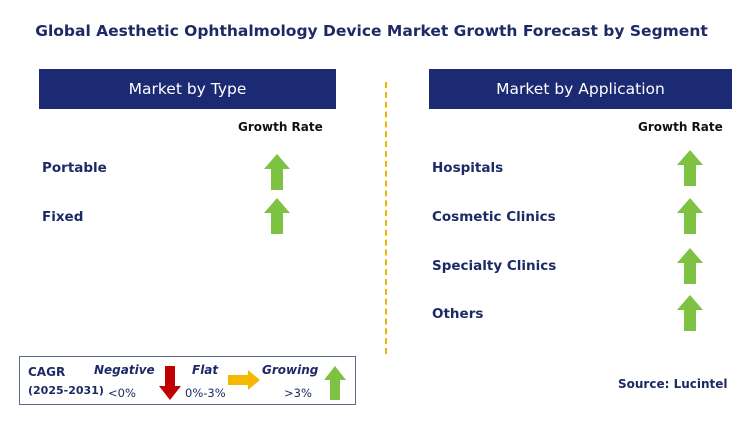 Image resolution: width=743 pixels, height=422 pixels. I want to click on legend-negative-label: Negative, so click(124, 370).